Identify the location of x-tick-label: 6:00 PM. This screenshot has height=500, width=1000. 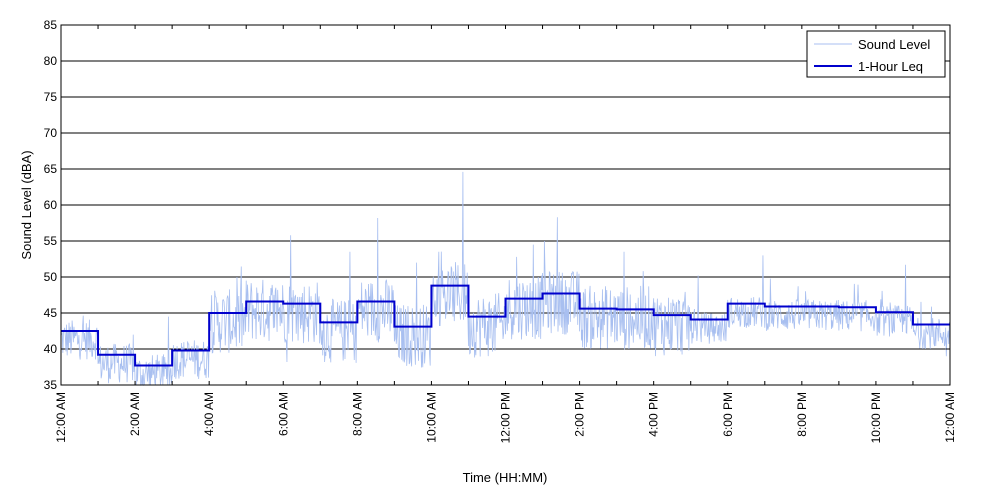
(728, 414).